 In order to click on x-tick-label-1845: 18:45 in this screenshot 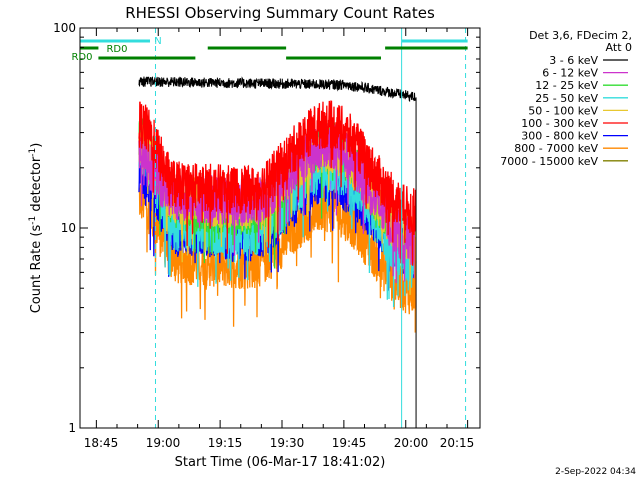, I will do `click(101, 443)`.